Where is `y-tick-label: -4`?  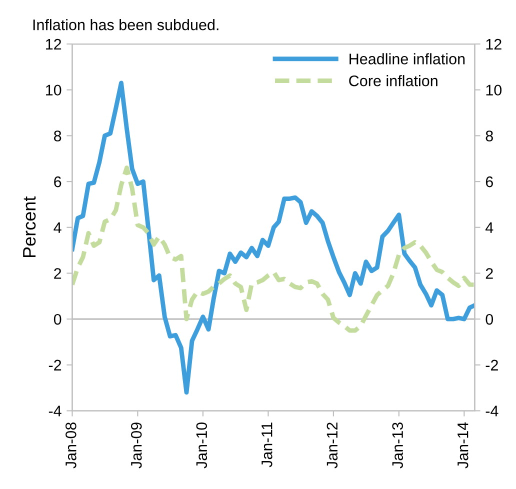
y-tick-label: -4 is located at coordinates (55, 411).